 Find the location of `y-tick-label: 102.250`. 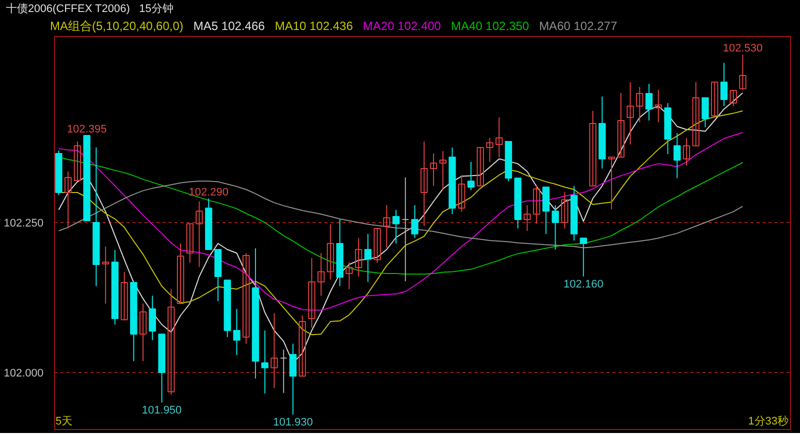

y-tick-label: 102.250 is located at coordinates (24, 224).